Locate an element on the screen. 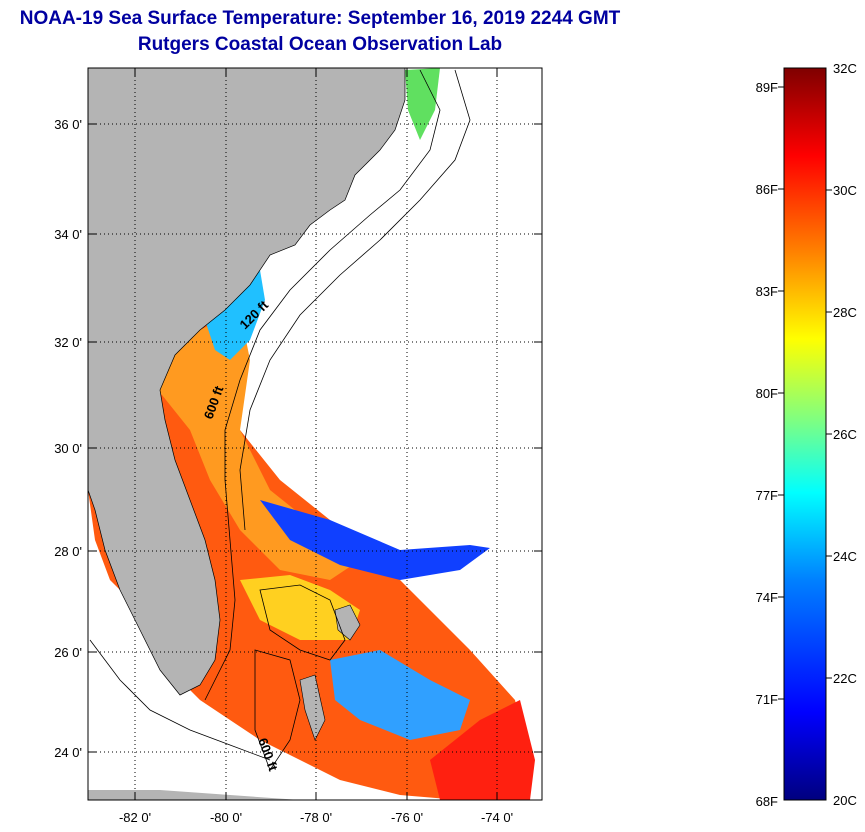 This screenshot has height=832, width=865. colorbar-celsius-label: 20C is located at coordinates (845, 800).